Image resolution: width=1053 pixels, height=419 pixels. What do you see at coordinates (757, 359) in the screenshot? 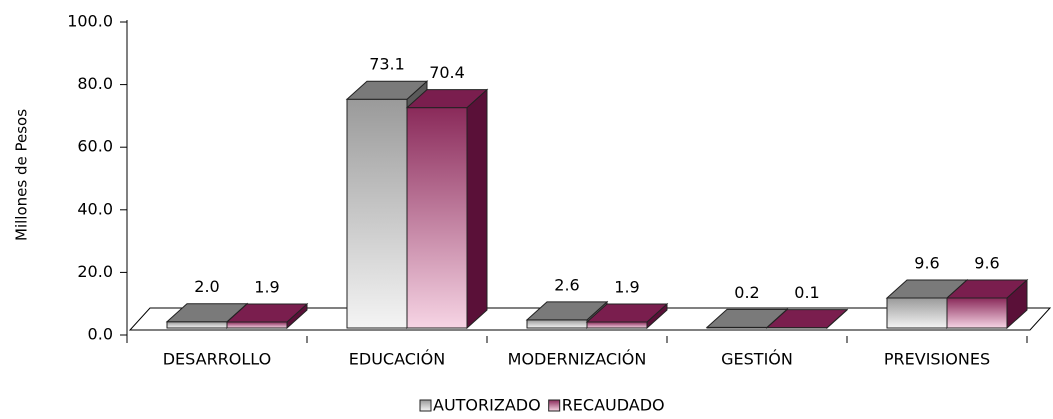
I see `x-tick-label: GESTIÓN` at bounding box center [757, 359].